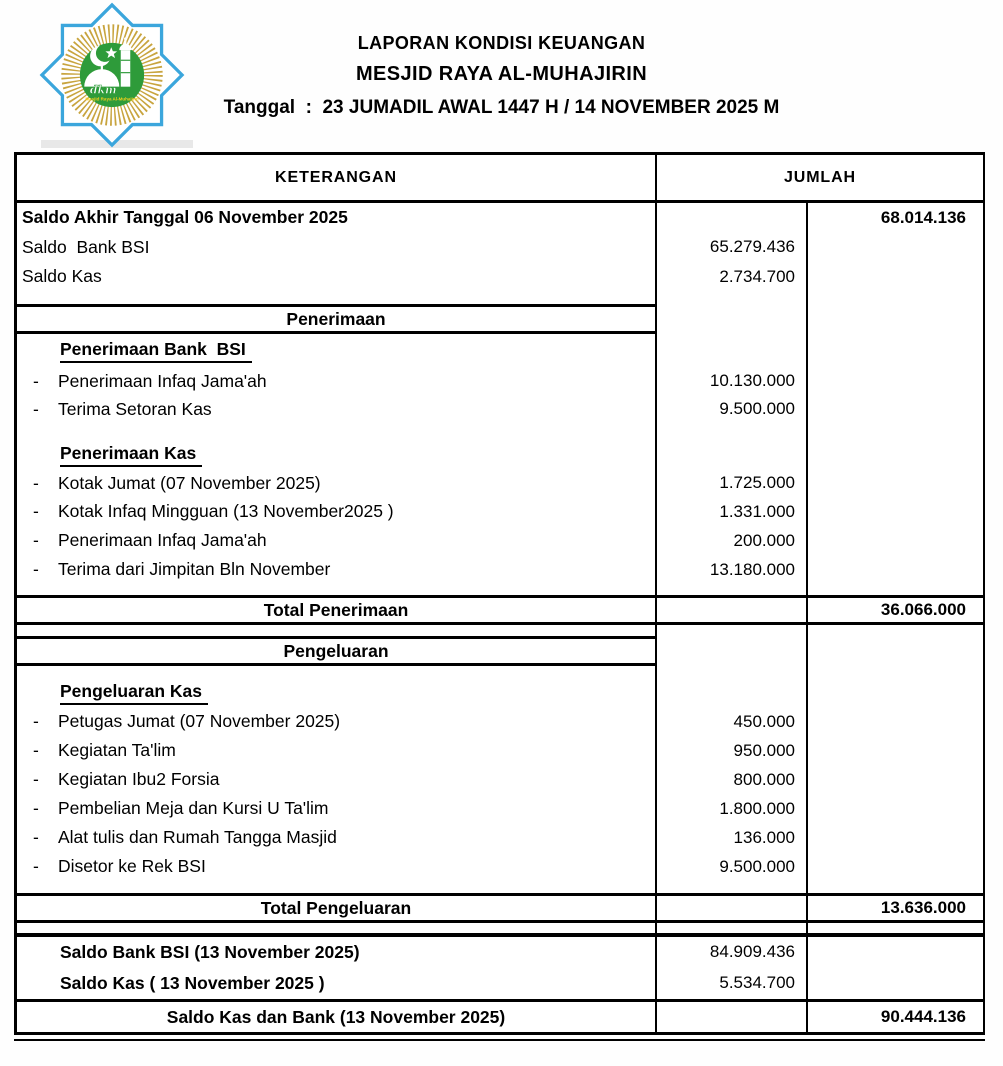 The width and height of the screenshot is (1003, 1066). What do you see at coordinates (923, 217) in the screenshot?
I see `row-total: 68.014.136` at bounding box center [923, 217].